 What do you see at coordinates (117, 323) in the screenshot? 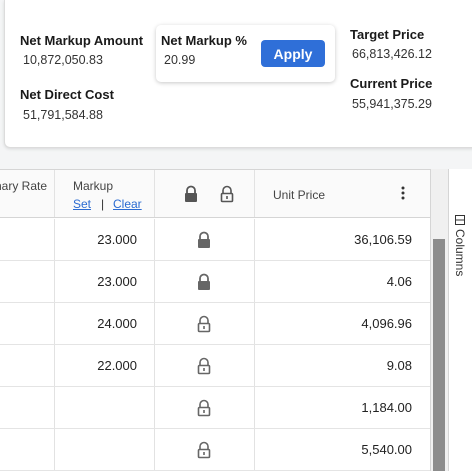
I see `markup-cell: 24.000` at bounding box center [117, 323].